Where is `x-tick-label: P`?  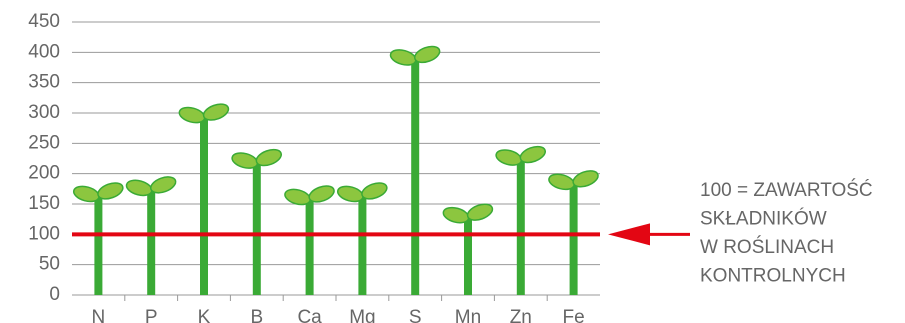
x-tick-label: P is located at coordinates (151, 315).